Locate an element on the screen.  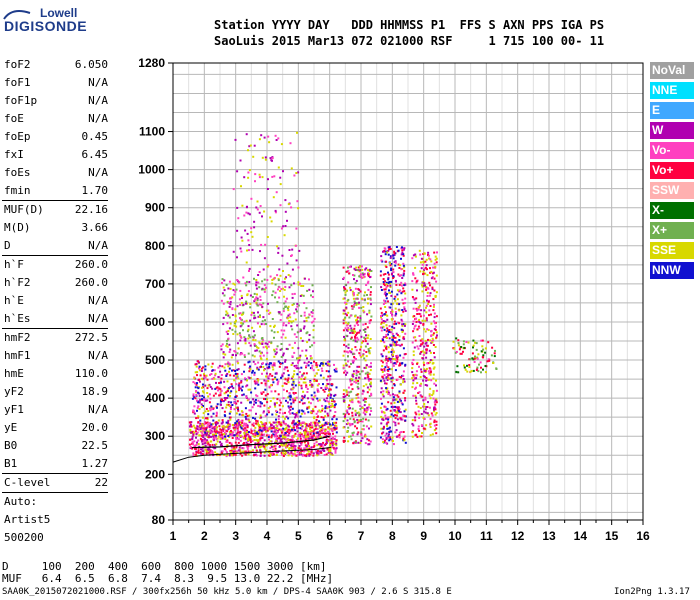
param-label: foEp is located at coordinates (17, 136).